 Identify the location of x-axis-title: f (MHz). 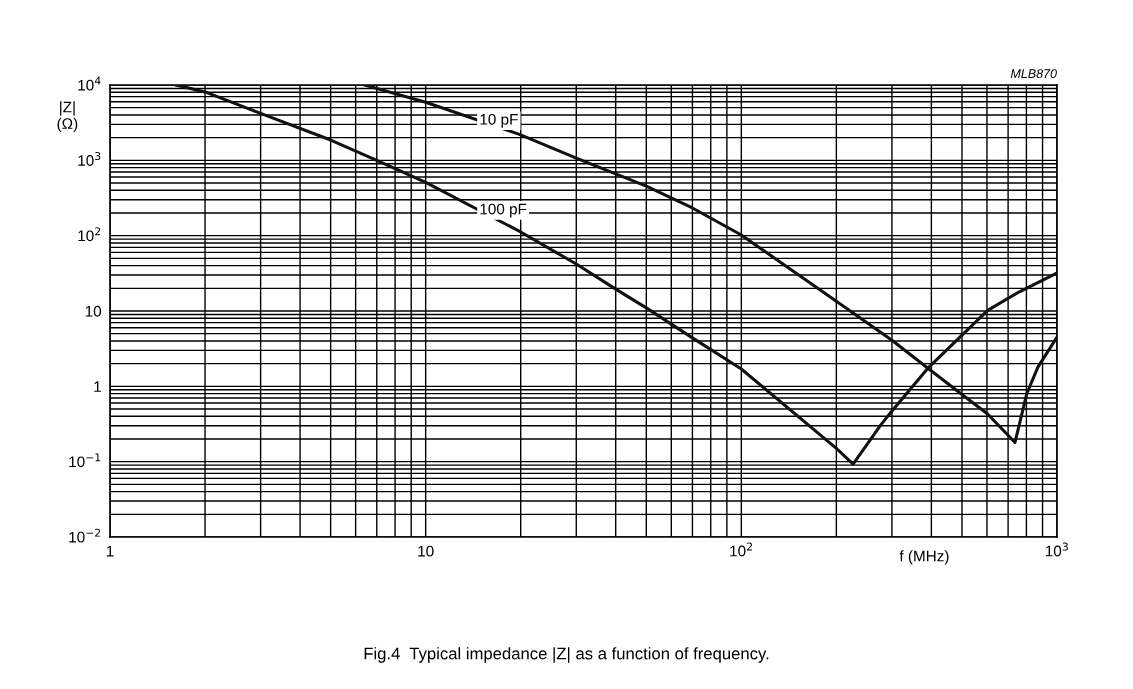
(924, 557).